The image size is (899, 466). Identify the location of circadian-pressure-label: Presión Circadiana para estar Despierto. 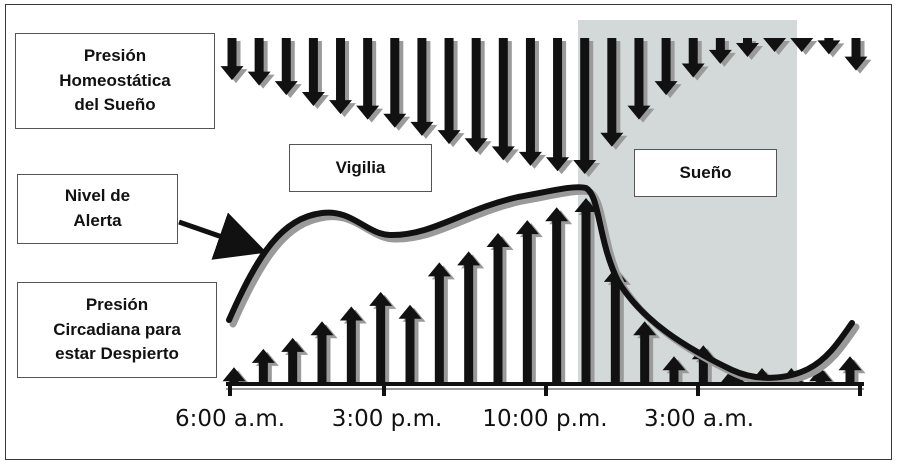
(117, 330).